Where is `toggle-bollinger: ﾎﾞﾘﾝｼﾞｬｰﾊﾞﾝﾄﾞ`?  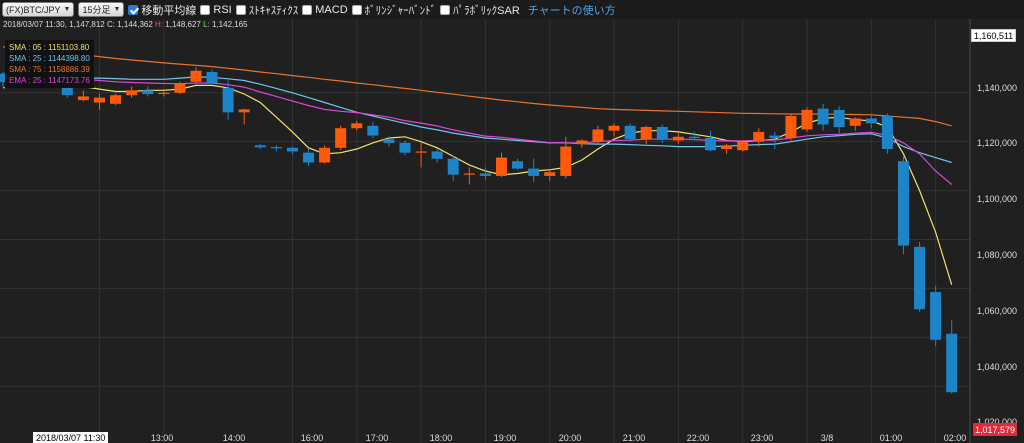
toggle-bollinger: ﾎﾞﾘﾝｼﾞｬｰﾊﾞﾝﾄﾞ is located at coordinates (393, 10).